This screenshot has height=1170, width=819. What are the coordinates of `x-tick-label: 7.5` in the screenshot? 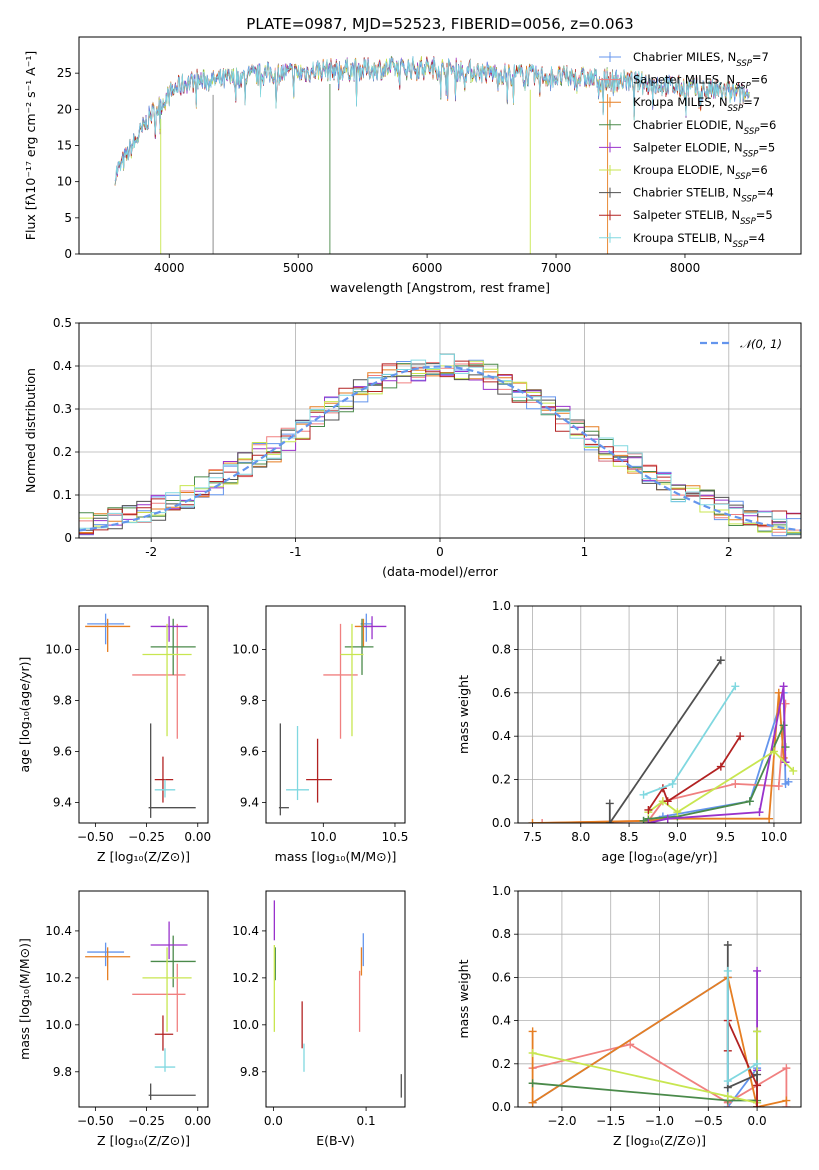 It's located at (532, 837).